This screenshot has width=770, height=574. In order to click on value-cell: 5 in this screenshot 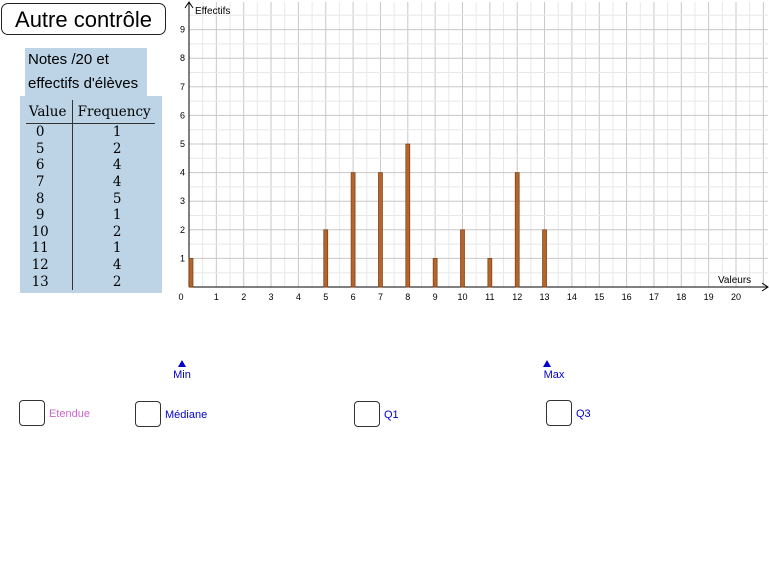, I will do `click(50, 149)`.